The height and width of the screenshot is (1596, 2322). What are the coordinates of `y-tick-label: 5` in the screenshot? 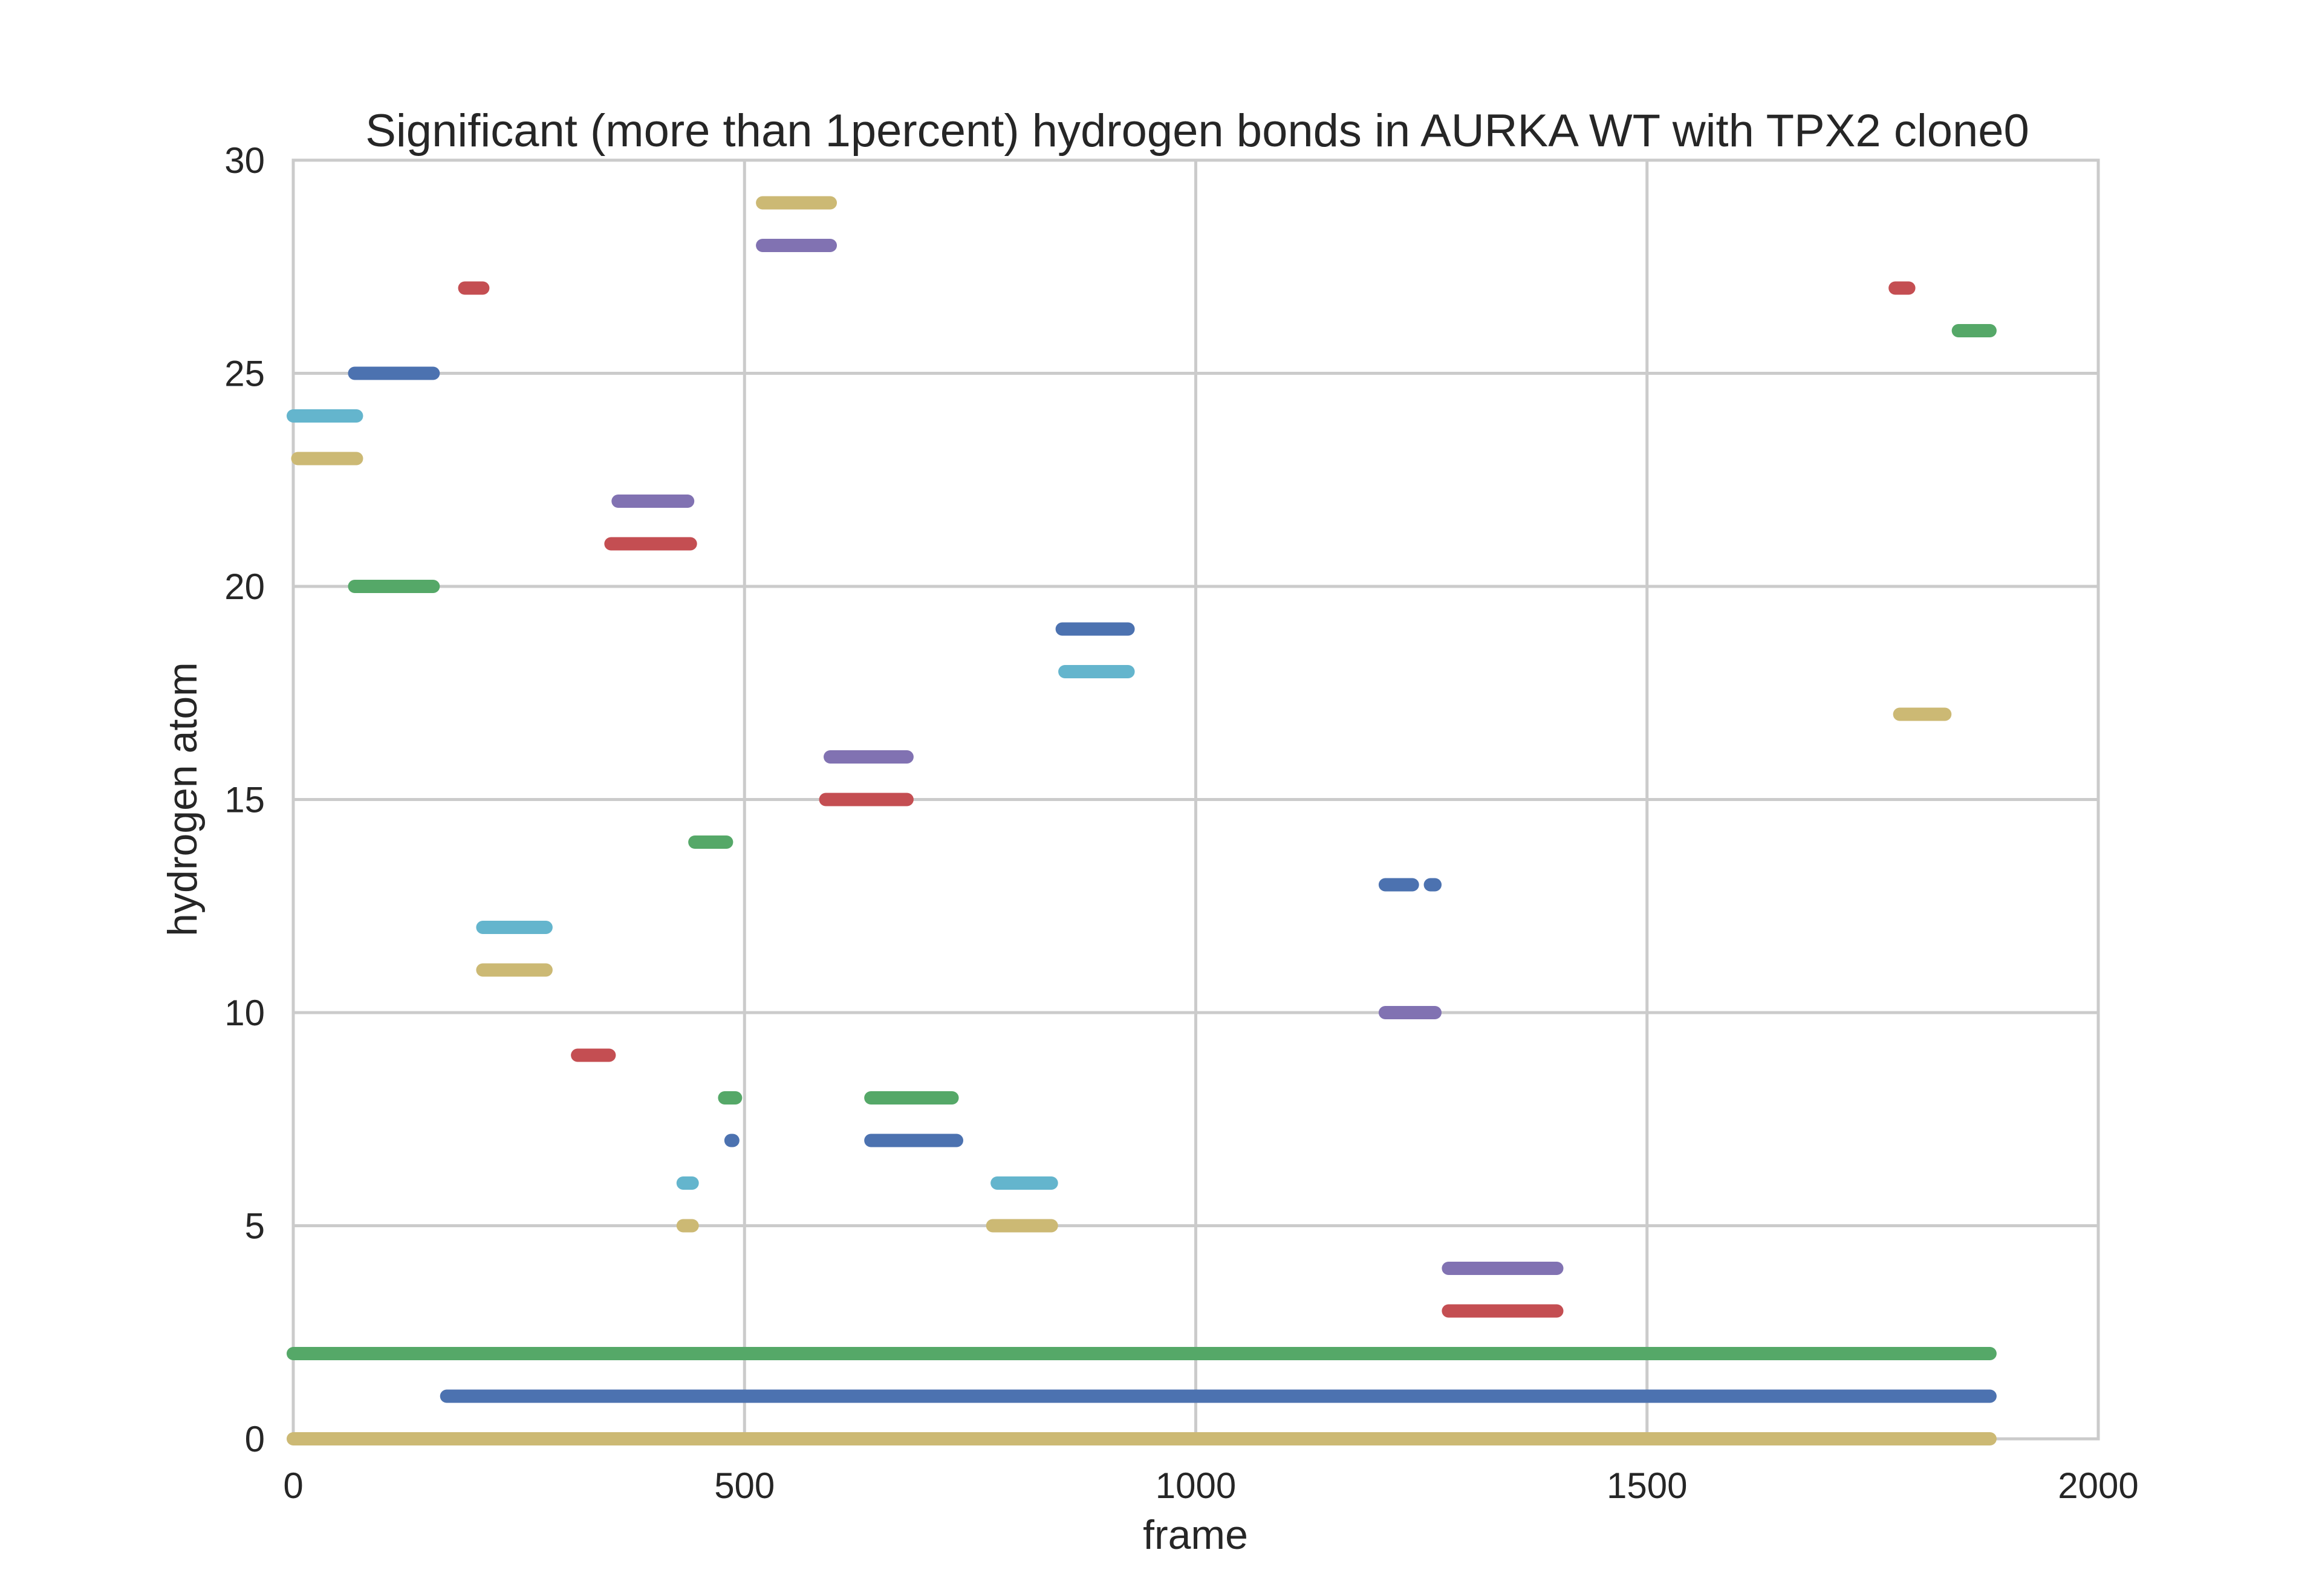 It's located at (255, 1226).